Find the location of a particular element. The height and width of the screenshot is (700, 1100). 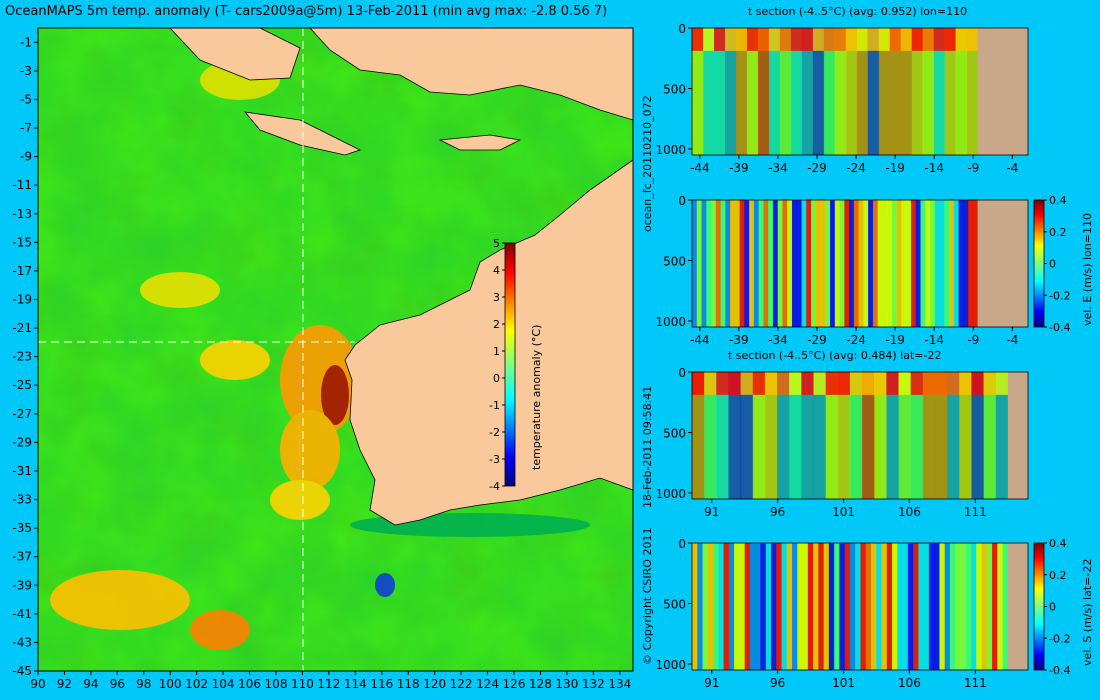

map-x-tick-label: 122 is located at coordinates (461, 684).